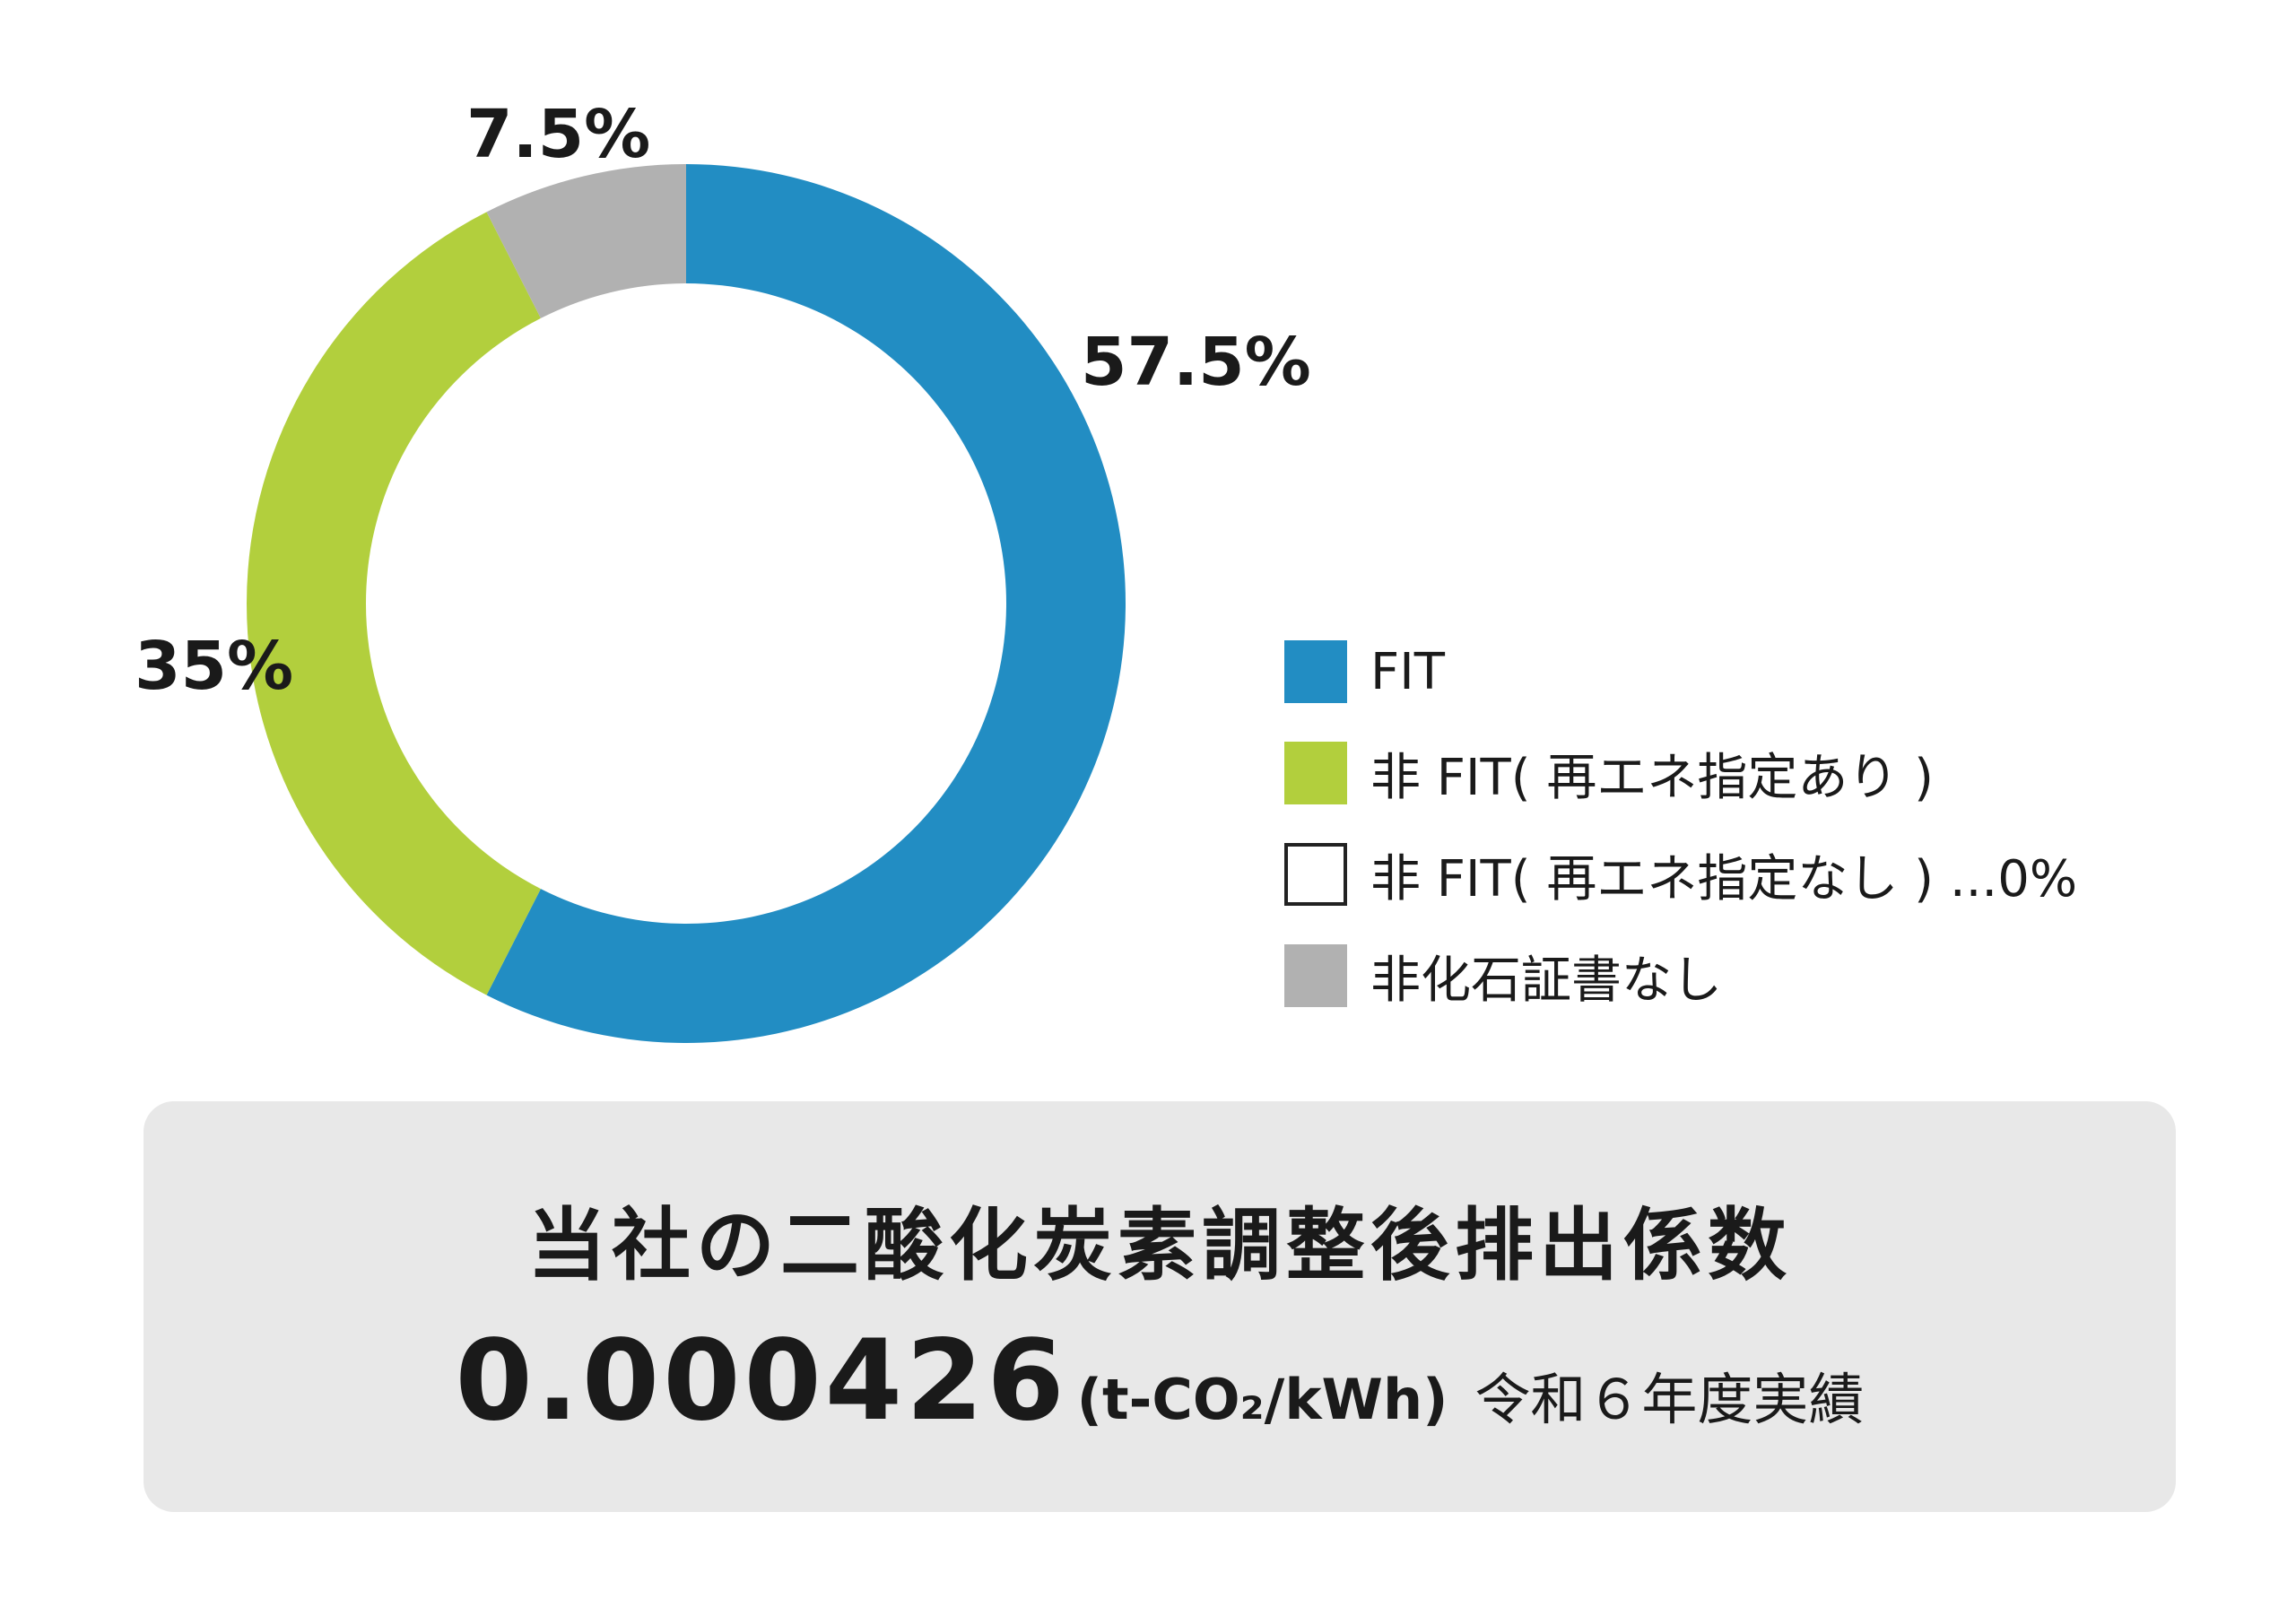  What do you see at coordinates (1159, 1245) in the screenshot?
I see `emission-factor-title: 当社の二酸化炭素調整後排出係数` at bounding box center [1159, 1245].